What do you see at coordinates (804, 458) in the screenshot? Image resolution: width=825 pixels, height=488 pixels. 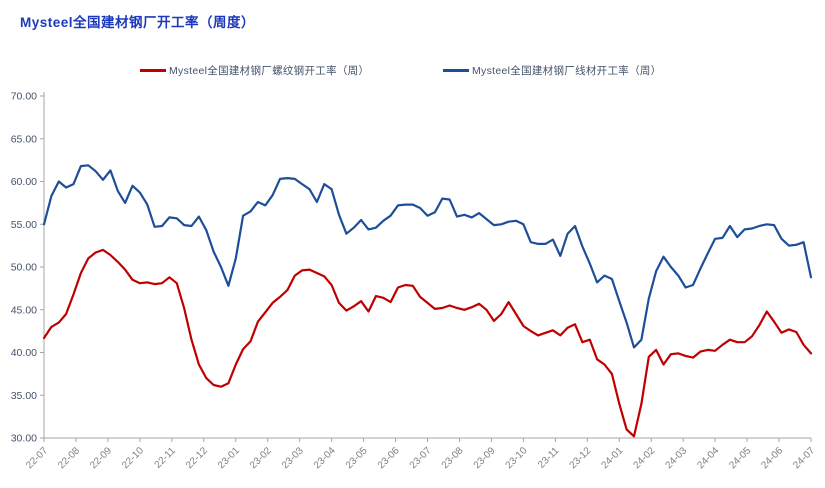 I see `x-tick-label: 24-07` at bounding box center [804, 458].